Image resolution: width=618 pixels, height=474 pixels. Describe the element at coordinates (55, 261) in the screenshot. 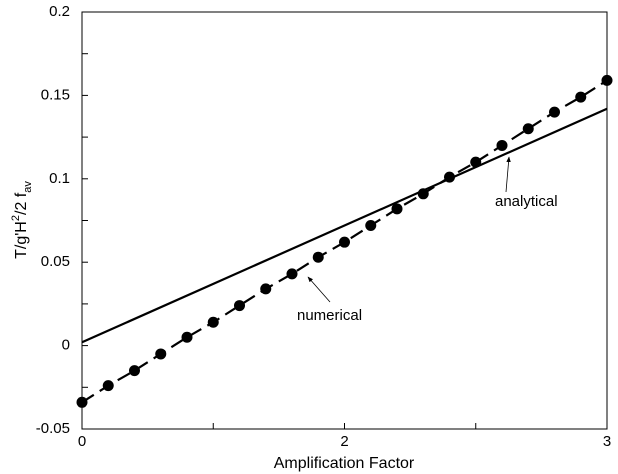

I see `y-tick-label: 0.05` at that location.